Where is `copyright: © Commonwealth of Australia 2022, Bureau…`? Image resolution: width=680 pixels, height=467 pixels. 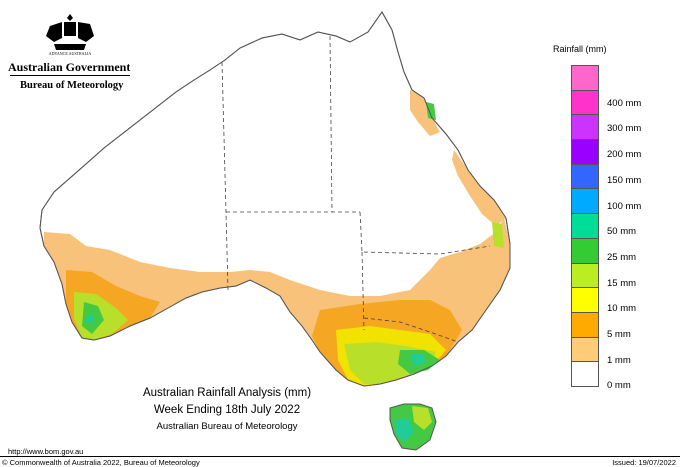
copyright: © Commonwealth of Australia 2022, Bureau… is located at coordinates (101, 462).